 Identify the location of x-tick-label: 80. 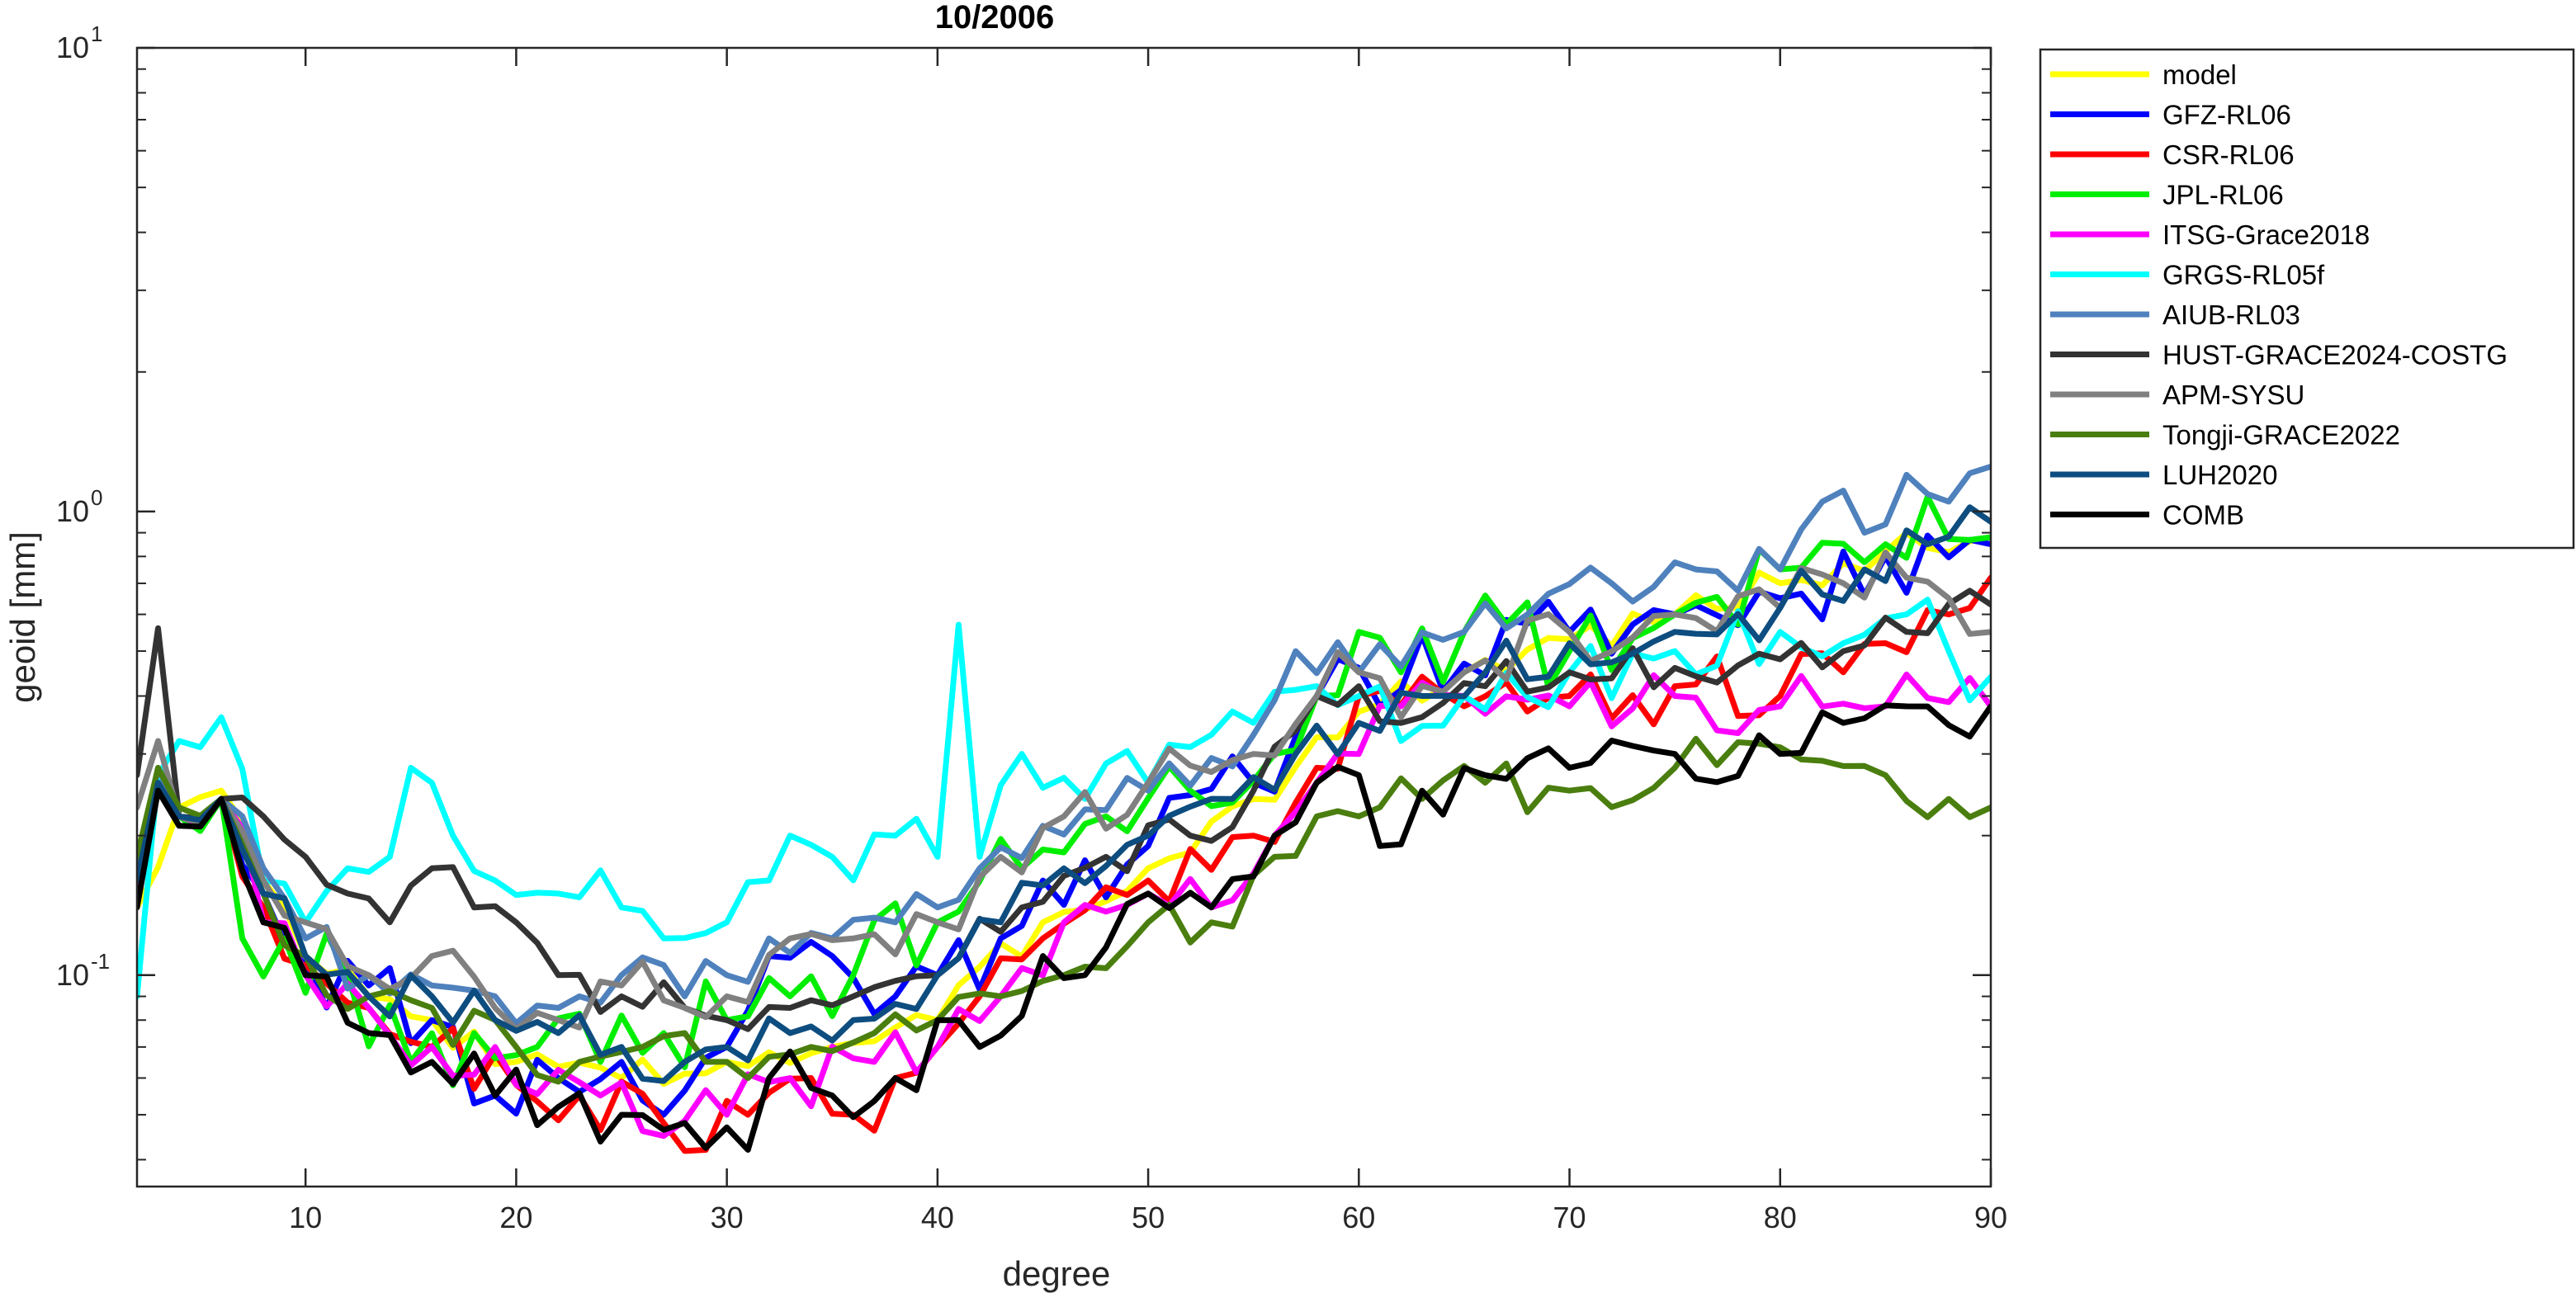
(1780, 1217).